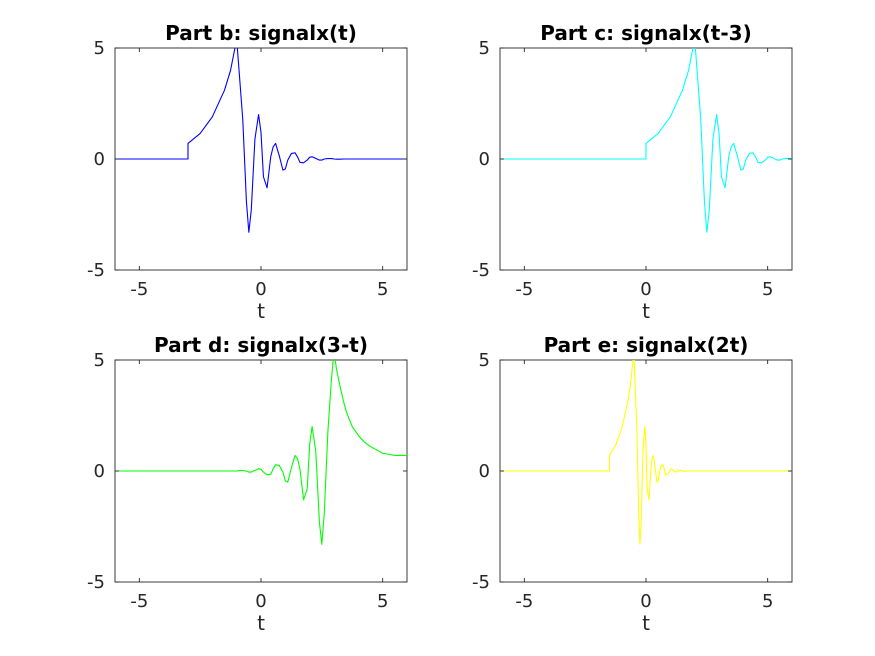 The image size is (875, 656). What do you see at coordinates (261, 33) in the screenshot?
I see `subplot-title: Part b: signalx(t)` at bounding box center [261, 33].